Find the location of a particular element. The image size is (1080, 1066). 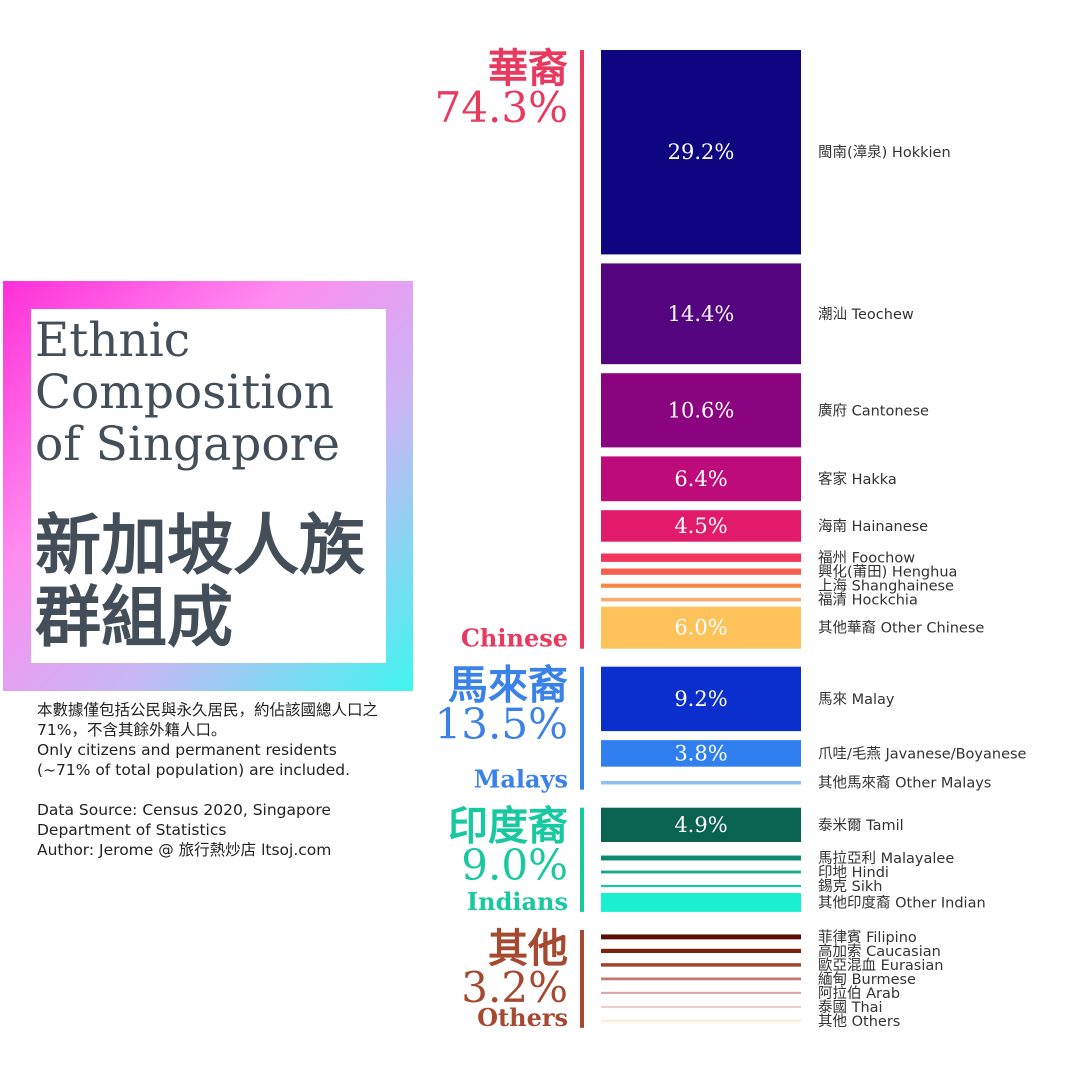

group-name-zh: 馬來裔 is located at coordinates (508, 685).